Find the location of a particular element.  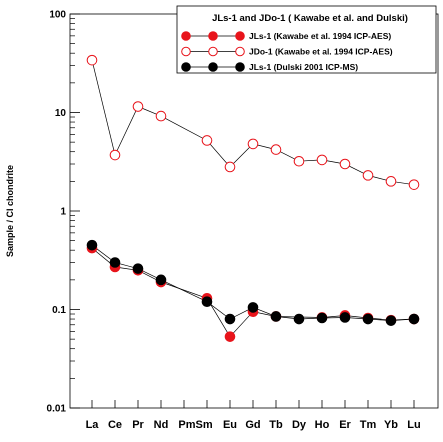

x-tick-label: Ce is located at coordinates (115, 425).